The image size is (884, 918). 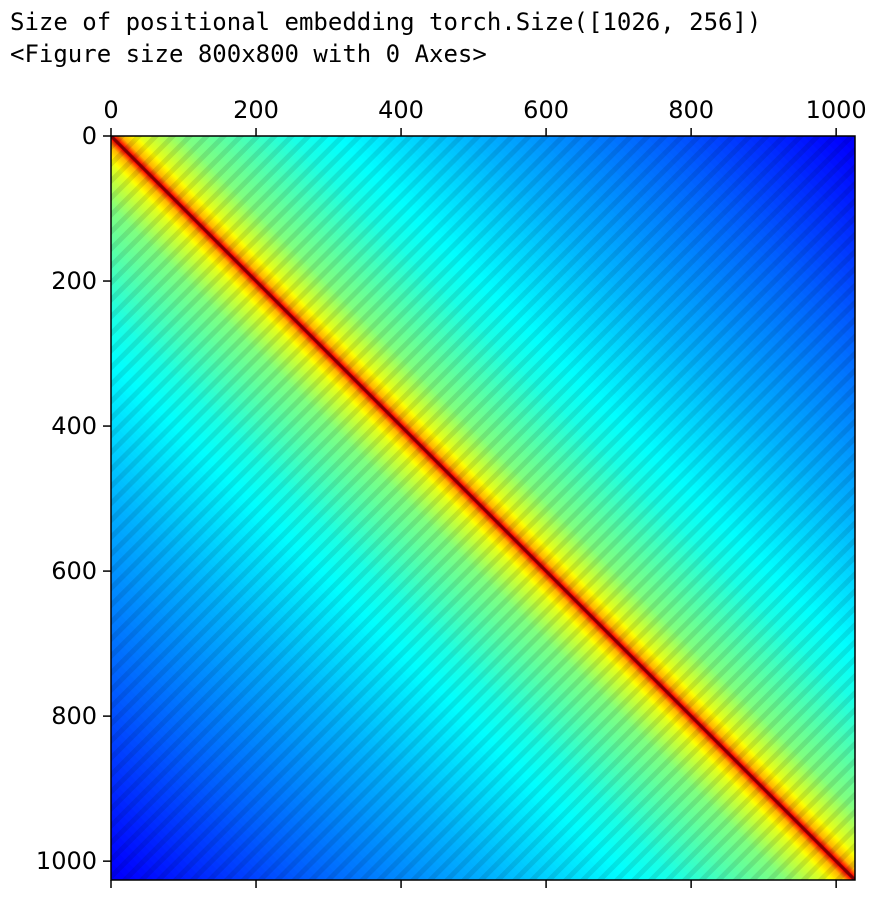 I want to click on x-tick-label: 800, so click(x=691, y=110).